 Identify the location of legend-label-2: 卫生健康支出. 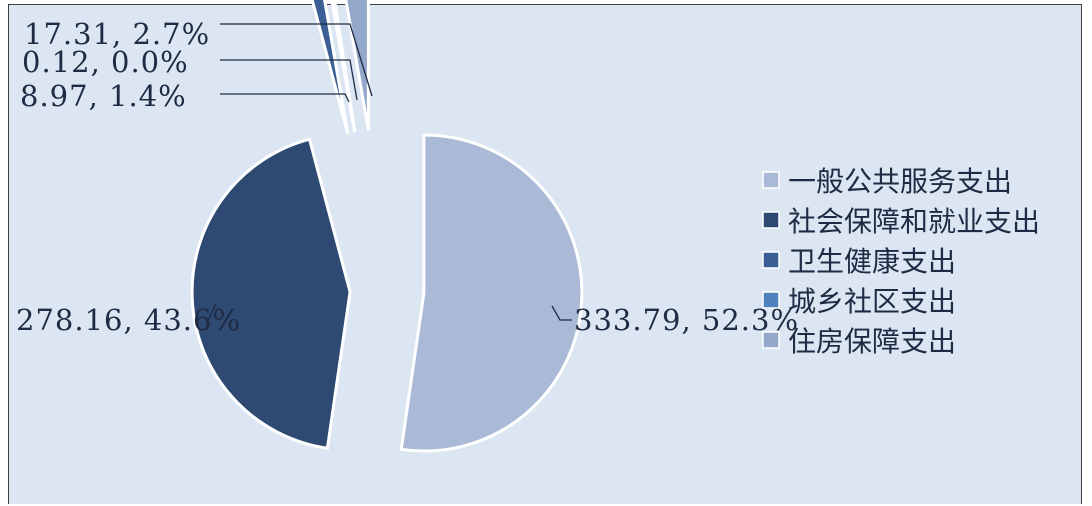
(872, 261).